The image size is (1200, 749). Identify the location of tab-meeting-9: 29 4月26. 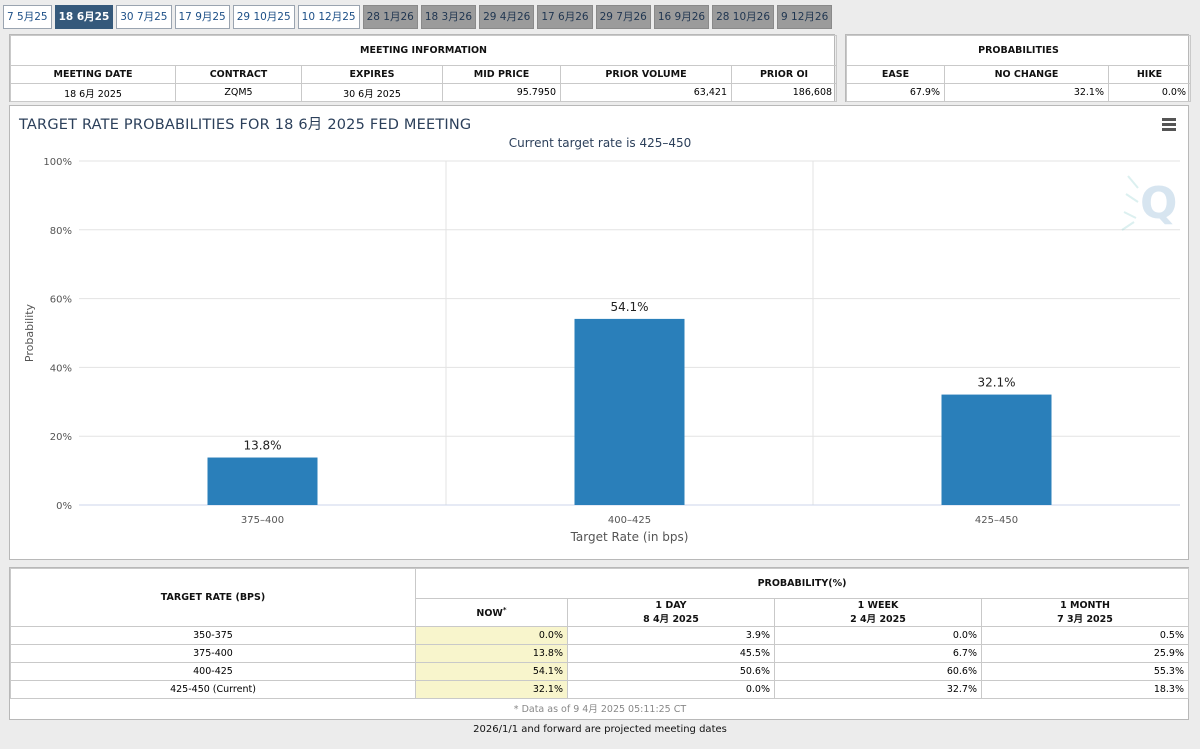
(507, 17).